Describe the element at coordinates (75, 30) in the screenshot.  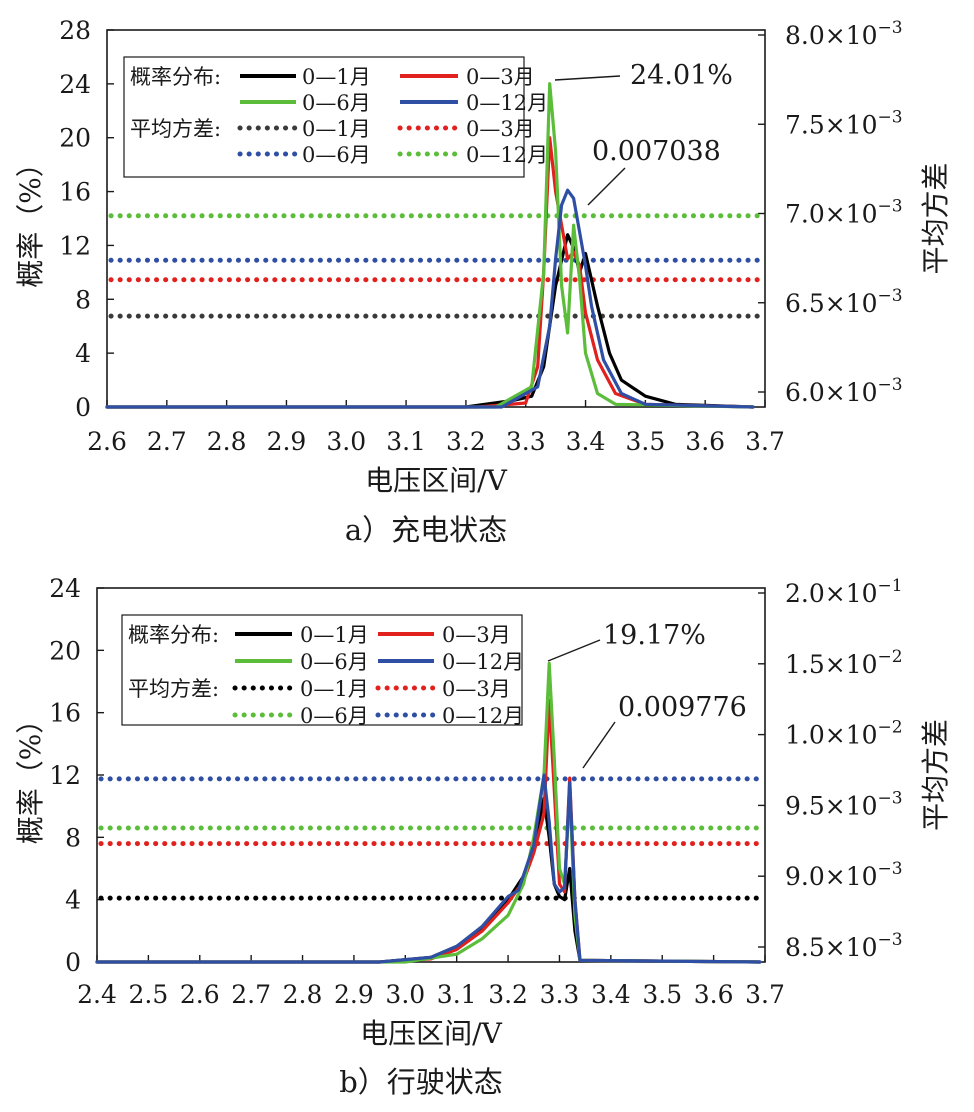
I see `y-tick-label: 28` at that location.